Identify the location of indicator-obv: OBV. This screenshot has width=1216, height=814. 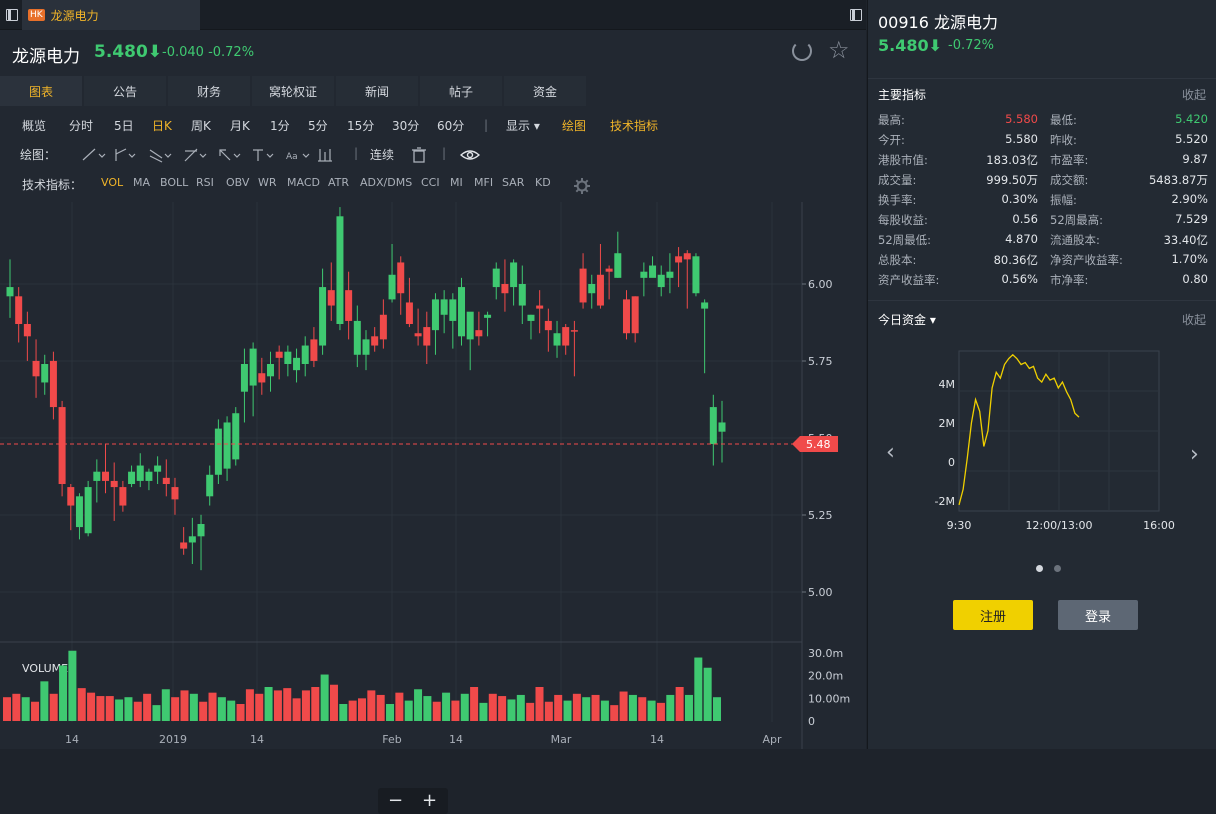
(238, 182).